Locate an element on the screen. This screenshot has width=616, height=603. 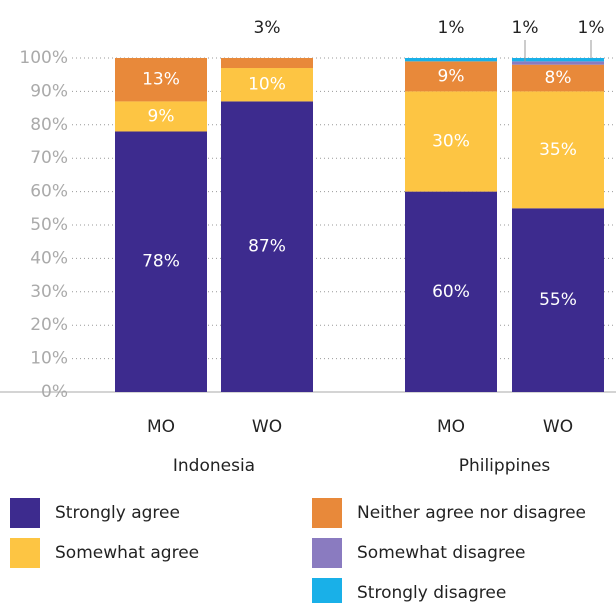
data-label: 13% is located at coordinates (161, 80).